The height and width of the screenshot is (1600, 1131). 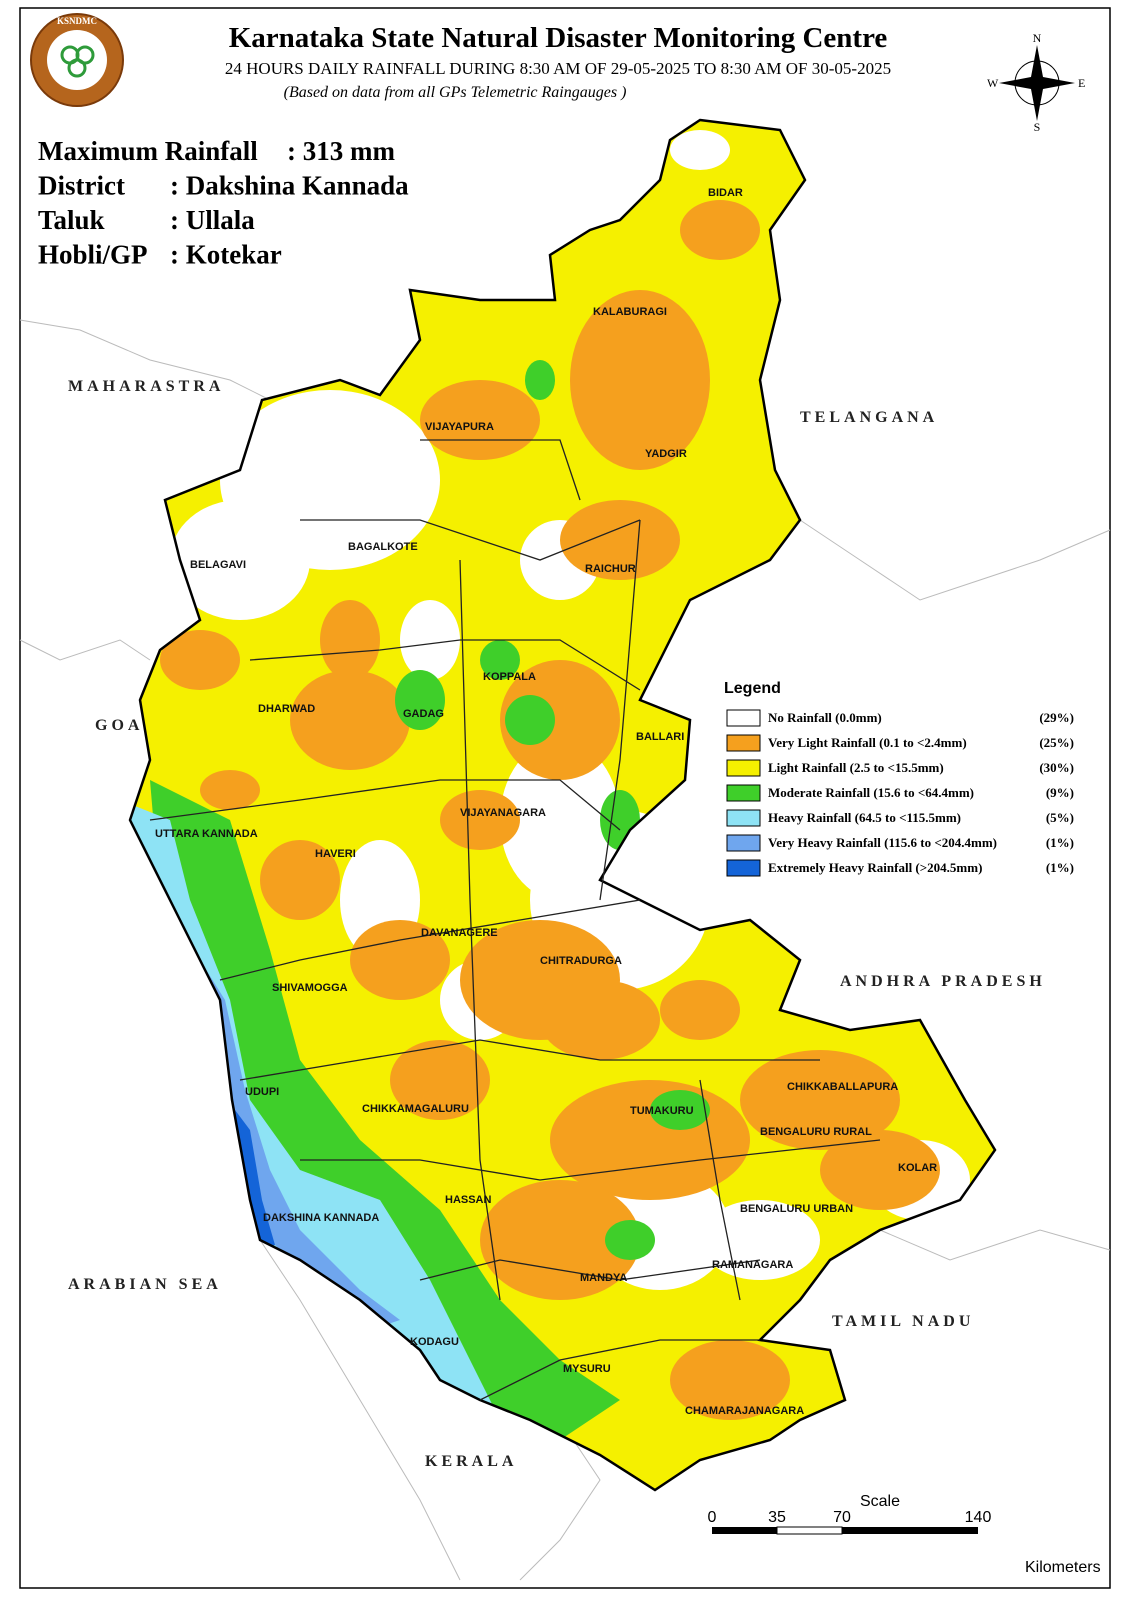 What do you see at coordinates (1056, 717) in the screenshot?
I see `legend-share: (29%)` at bounding box center [1056, 717].